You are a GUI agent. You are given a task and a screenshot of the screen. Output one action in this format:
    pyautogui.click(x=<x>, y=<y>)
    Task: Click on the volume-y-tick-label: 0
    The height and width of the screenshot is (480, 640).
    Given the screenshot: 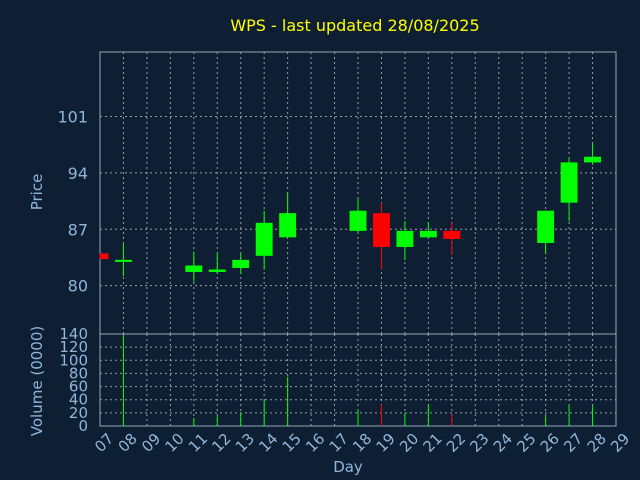 What is the action you would take?
    pyautogui.click(x=83, y=426)
    